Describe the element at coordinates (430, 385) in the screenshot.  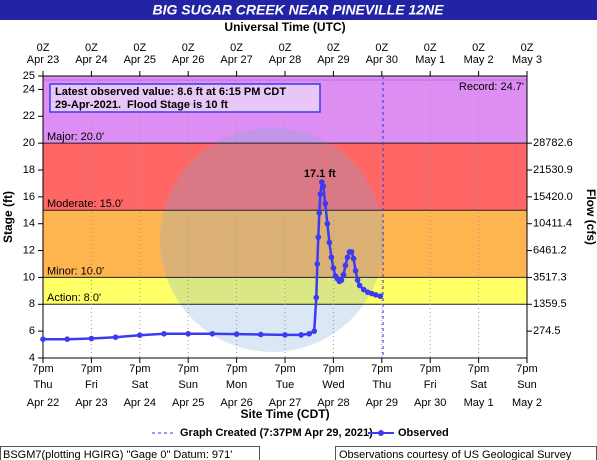
I see `x-tick-label: Fri` at that location.